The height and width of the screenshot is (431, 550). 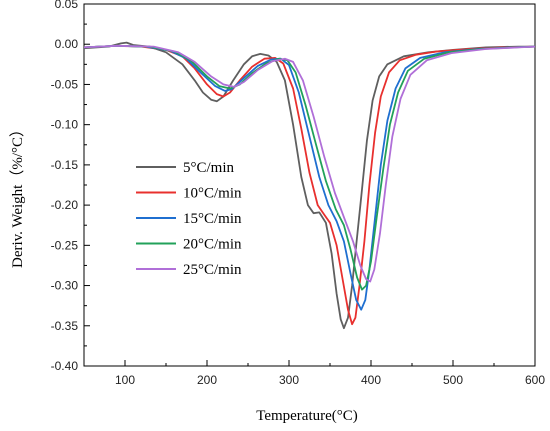 What do you see at coordinates (212, 219) in the screenshot?
I see `legend-label-3: 15°C/min` at bounding box center [212, 219].